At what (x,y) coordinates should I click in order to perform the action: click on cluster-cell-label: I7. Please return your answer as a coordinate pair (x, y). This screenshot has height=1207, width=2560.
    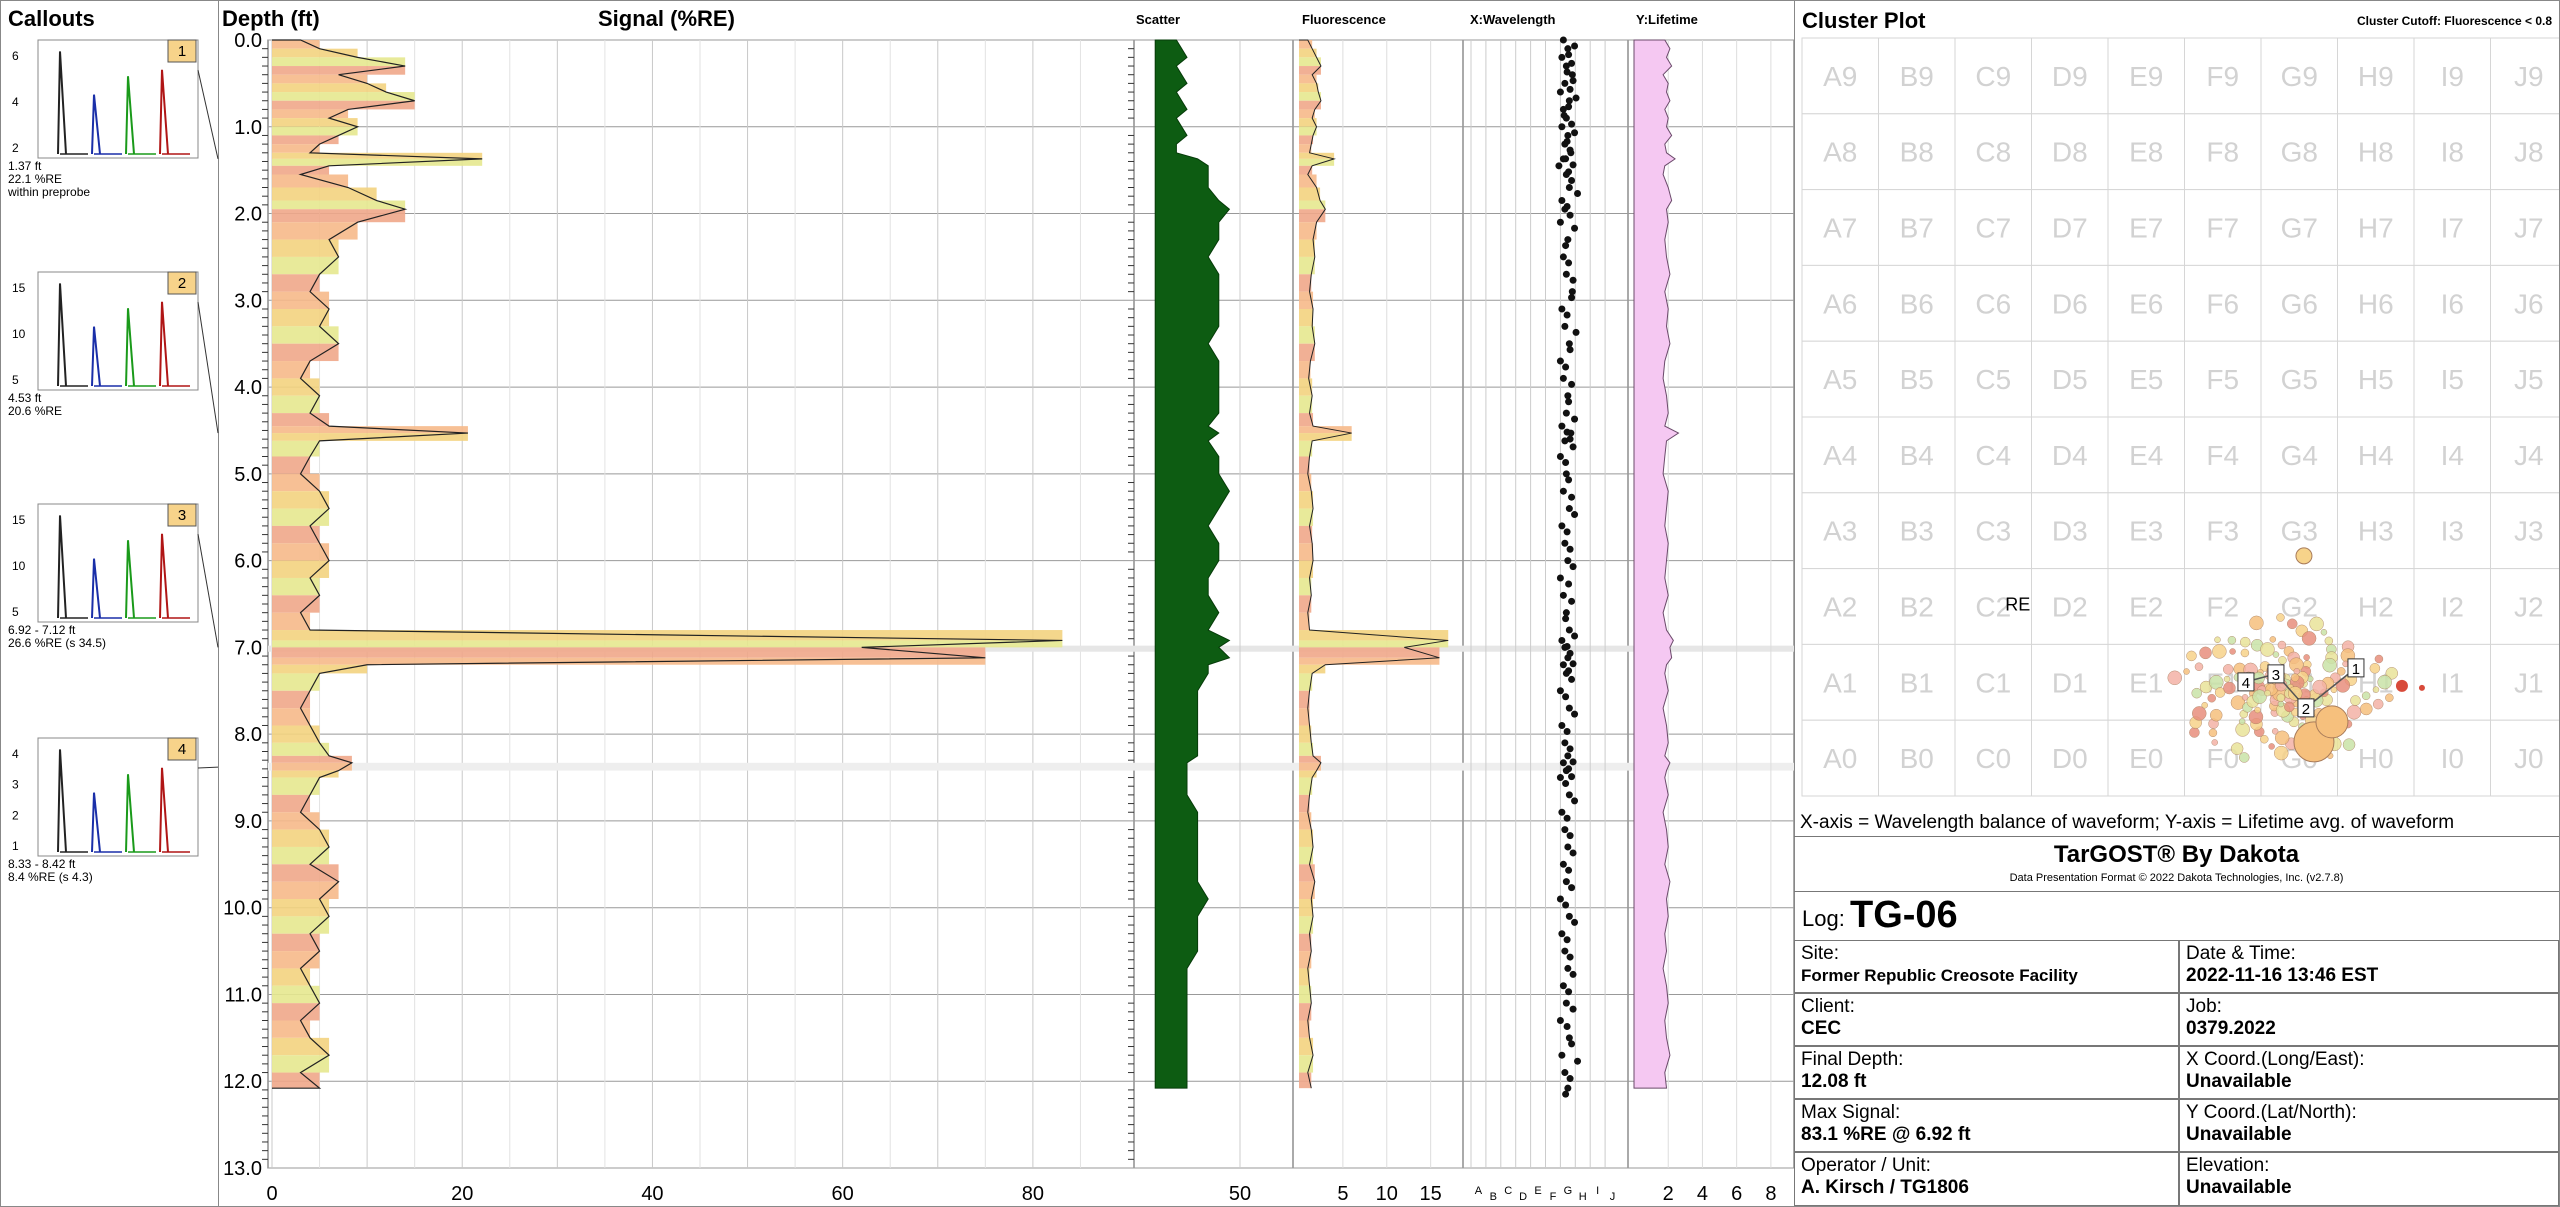
    Looking at the image, I should click on (2452, 228).